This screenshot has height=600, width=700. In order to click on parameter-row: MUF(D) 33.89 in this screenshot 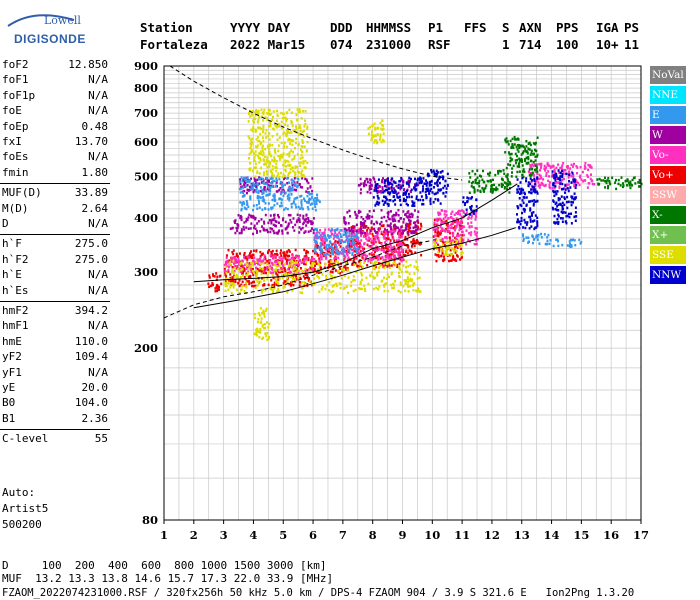, I will do `click(55, 194)`.